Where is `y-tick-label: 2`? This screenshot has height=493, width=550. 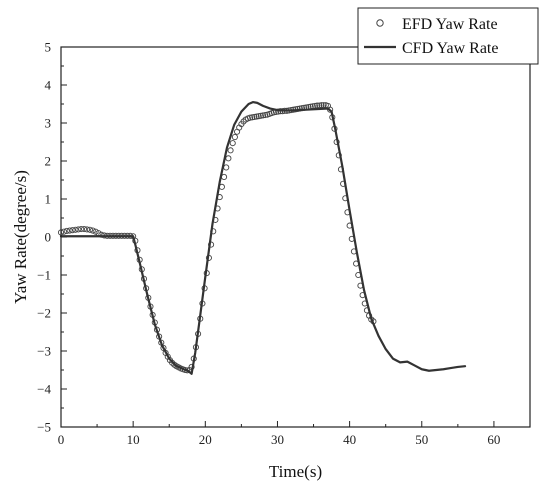
y-tick-label: 2 is located at coordinates (48, 161).